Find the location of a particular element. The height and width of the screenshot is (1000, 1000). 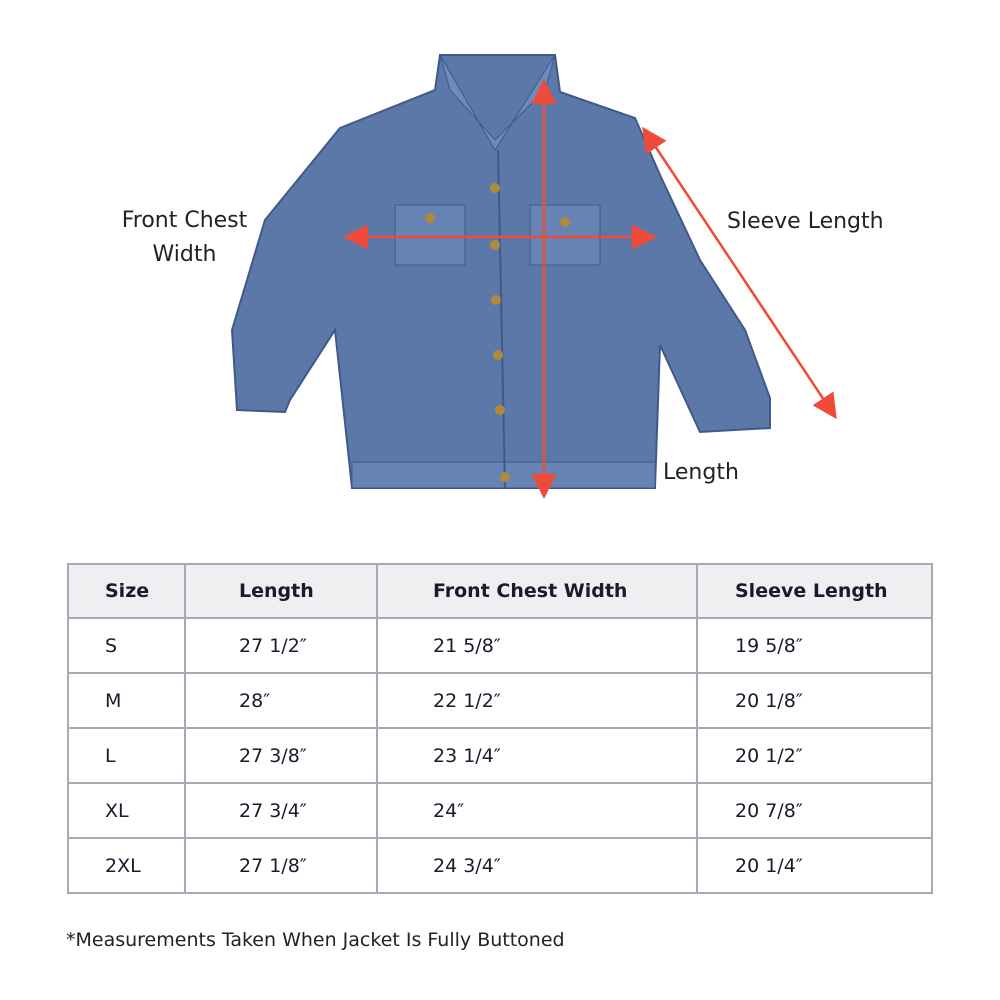

cell-chest: 24″ is located at coordinates (537, 810).